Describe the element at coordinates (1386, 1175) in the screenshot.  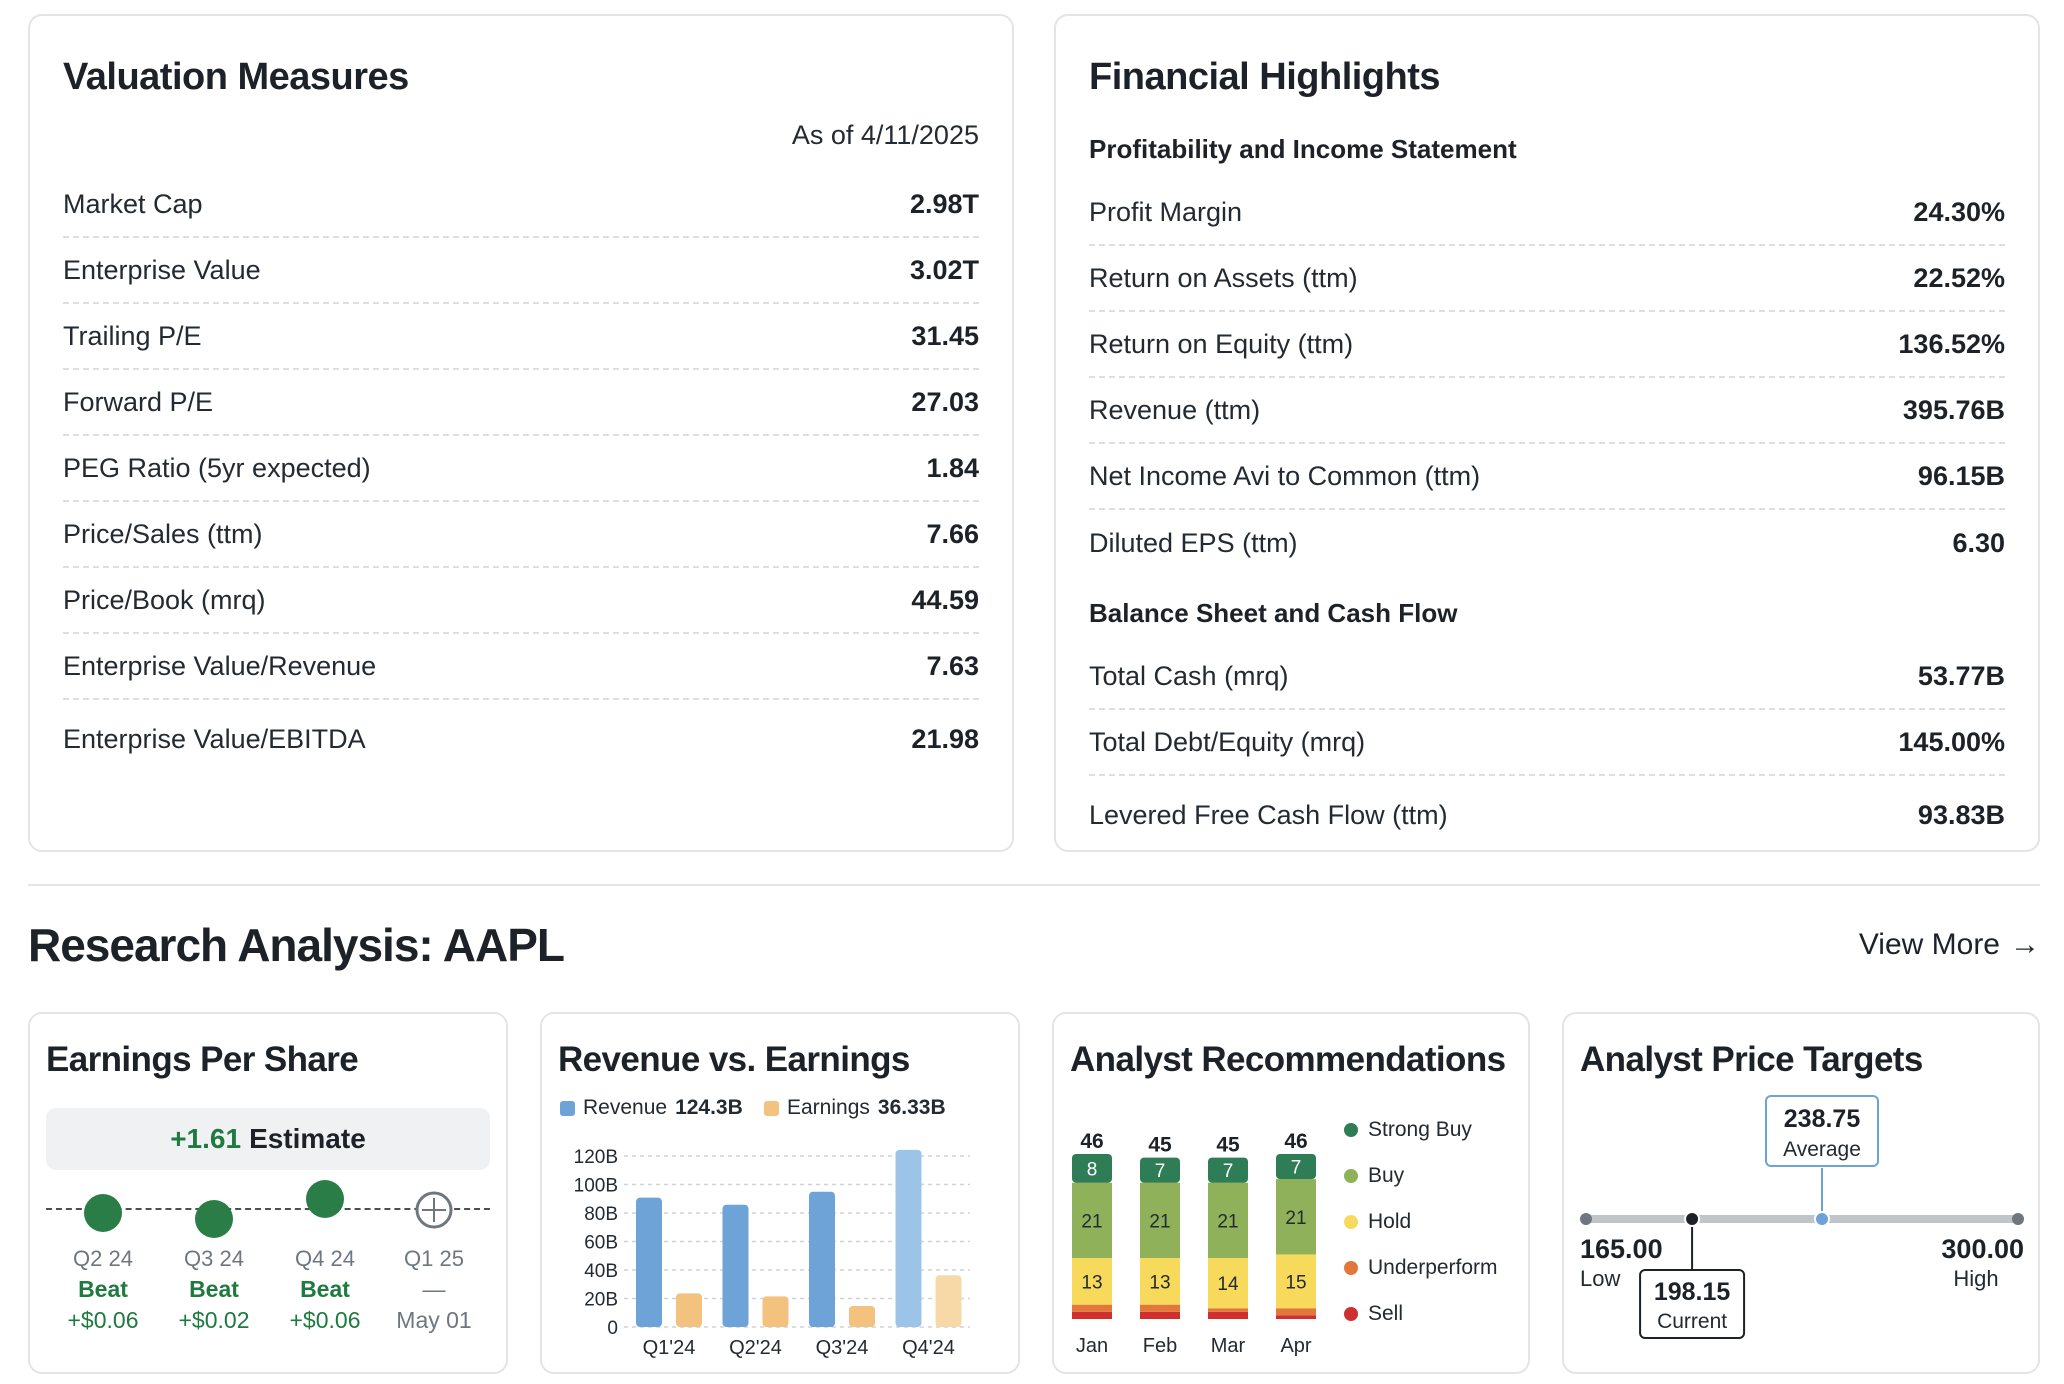
I see `legend-label: Buy` at that location.